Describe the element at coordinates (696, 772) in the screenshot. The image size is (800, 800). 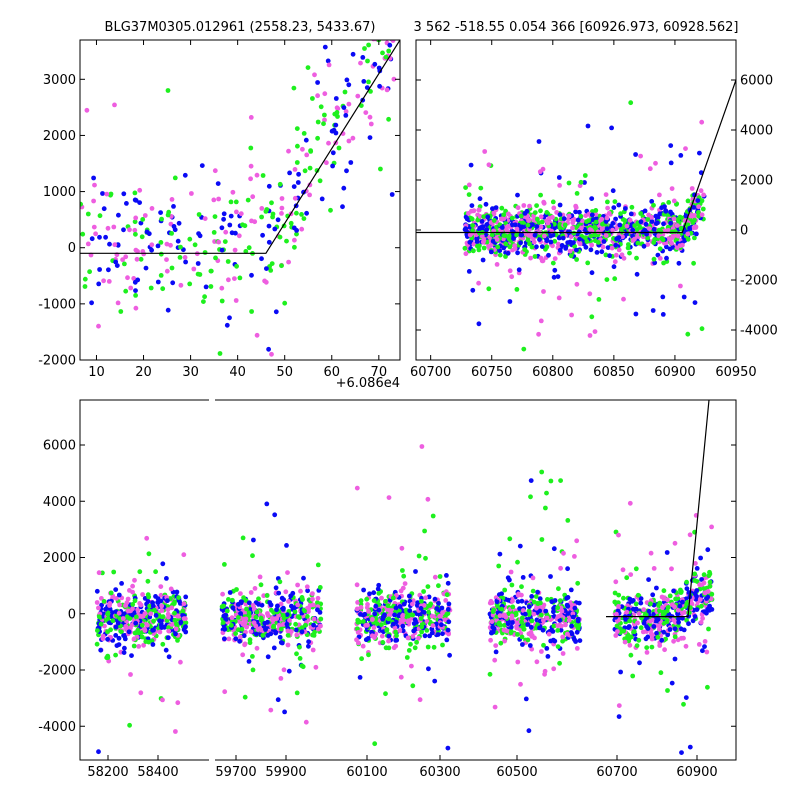
I see `bottom-x-tick-label: 60900` at that location.